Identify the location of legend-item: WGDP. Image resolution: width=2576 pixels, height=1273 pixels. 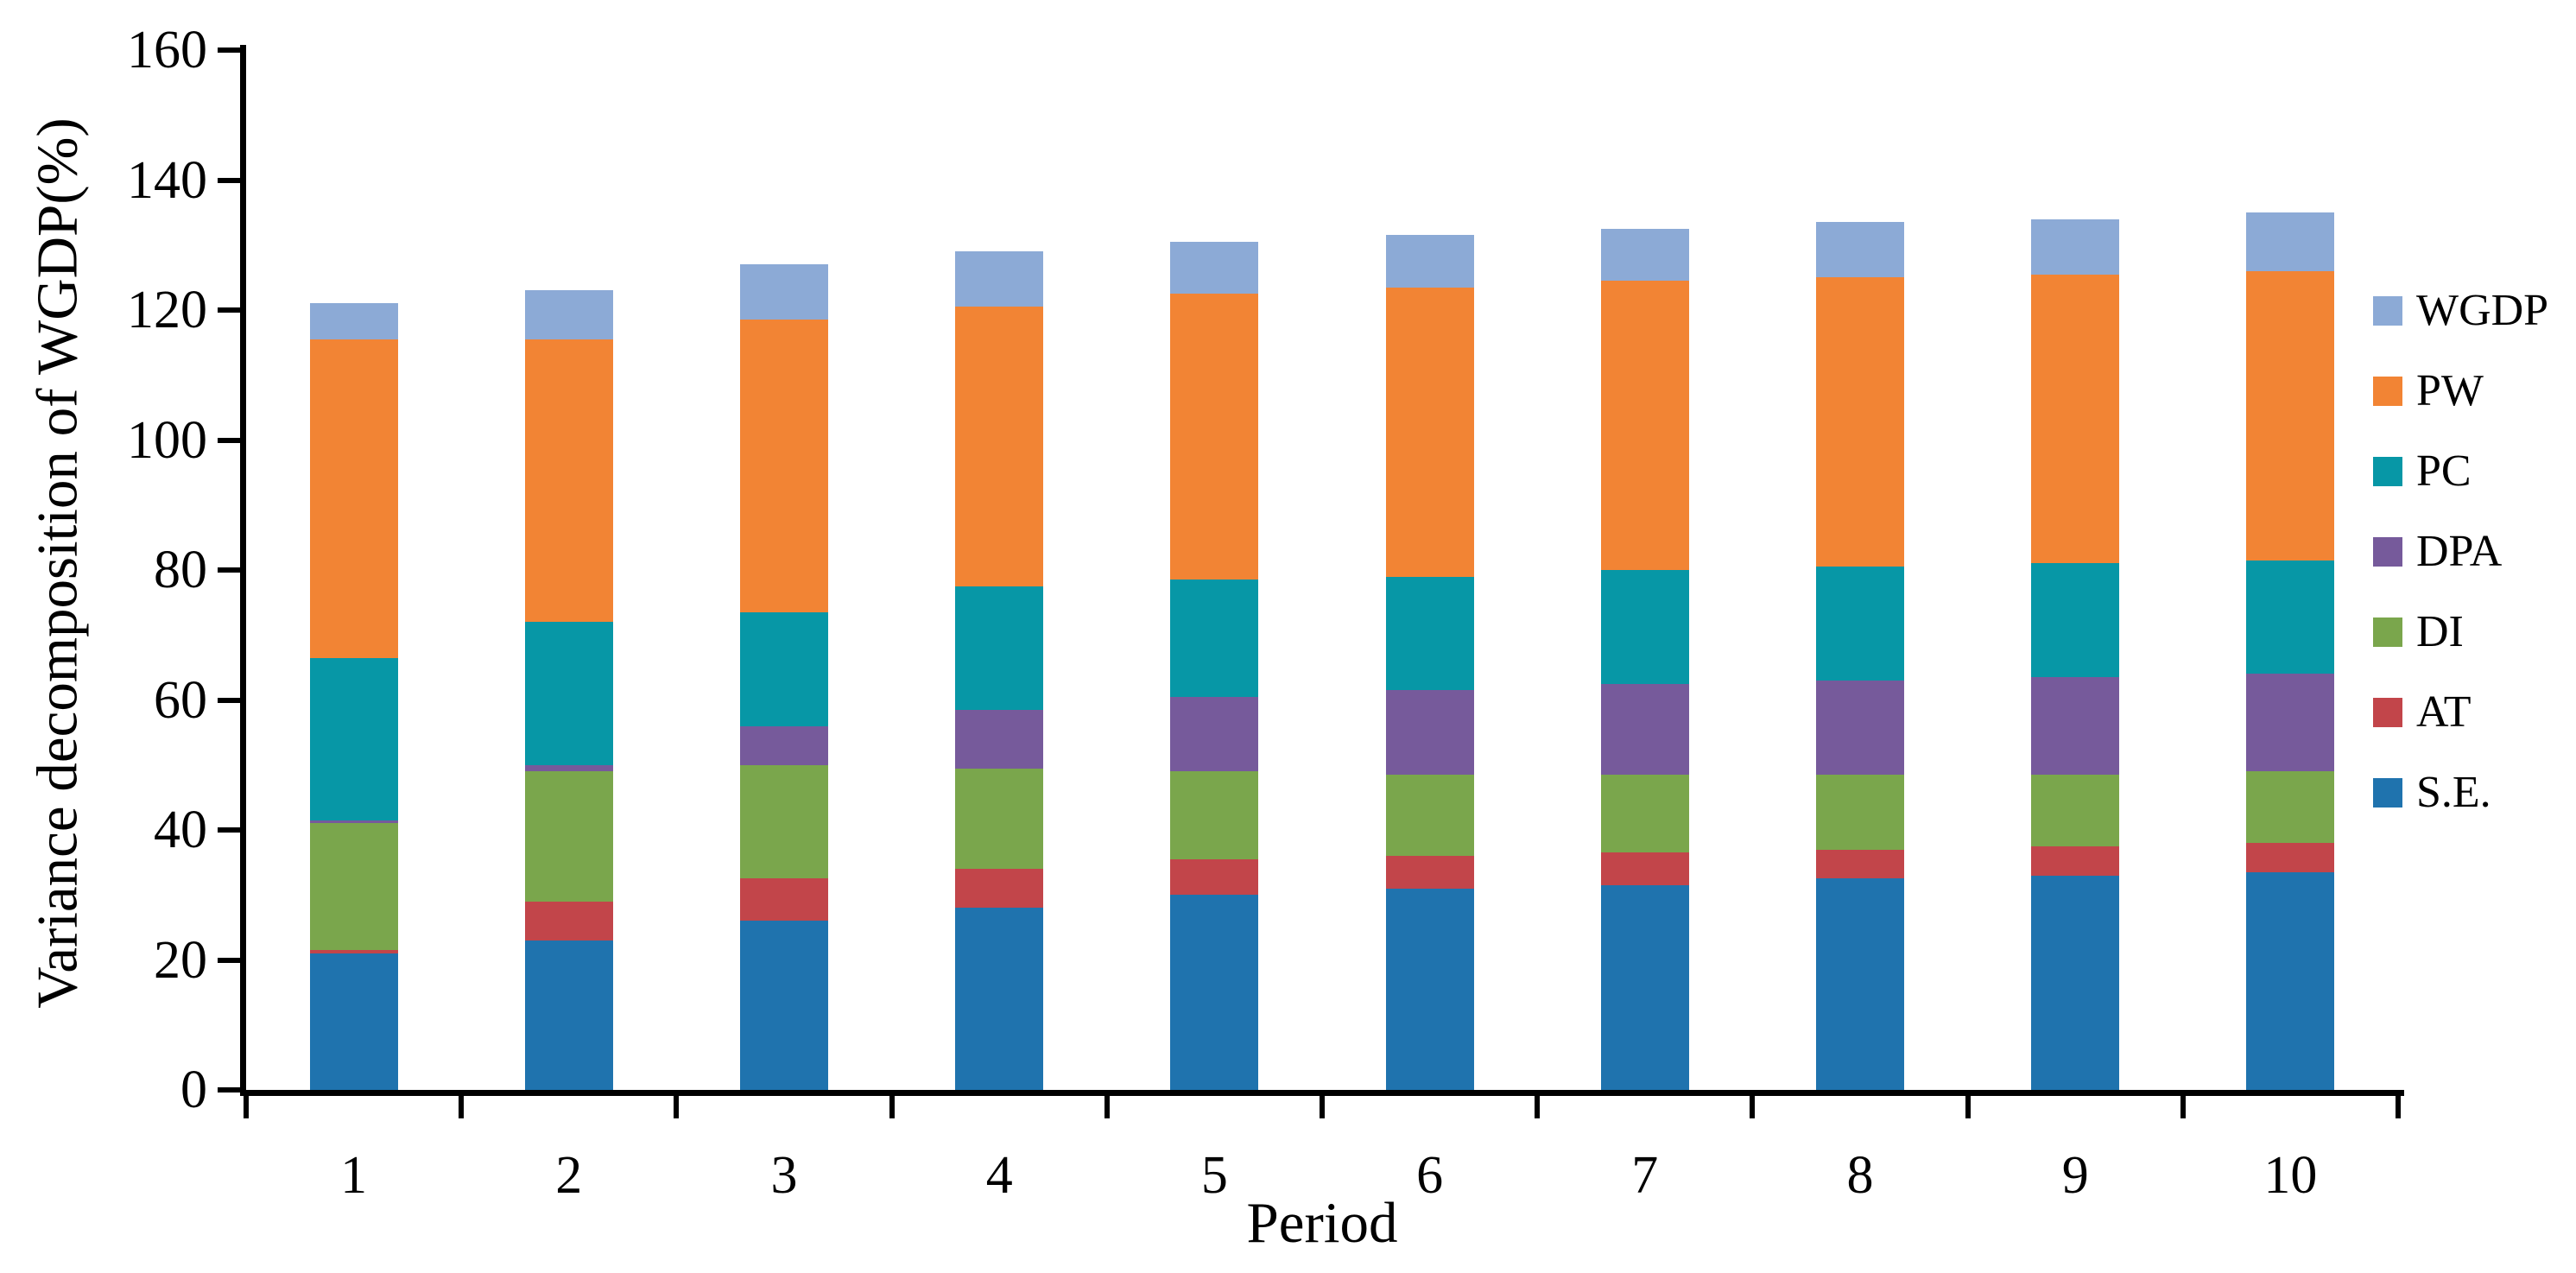
(2460, 311).